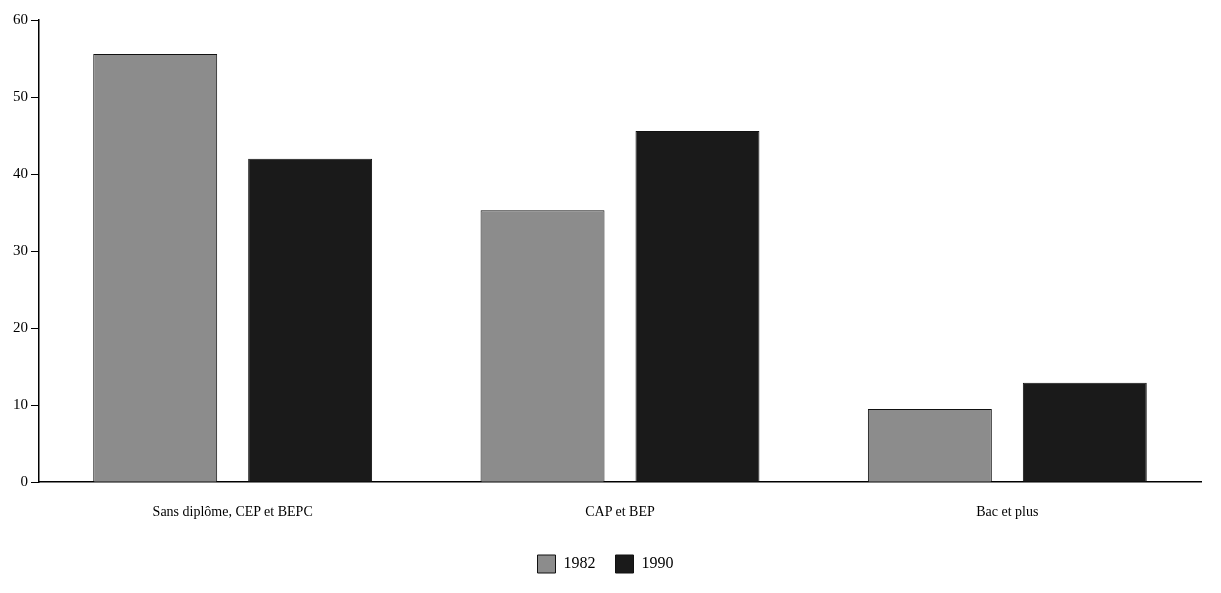 The image size is (1221, 593). I want to click on x-tick-label: CAP et BEP, so click(620, 512).